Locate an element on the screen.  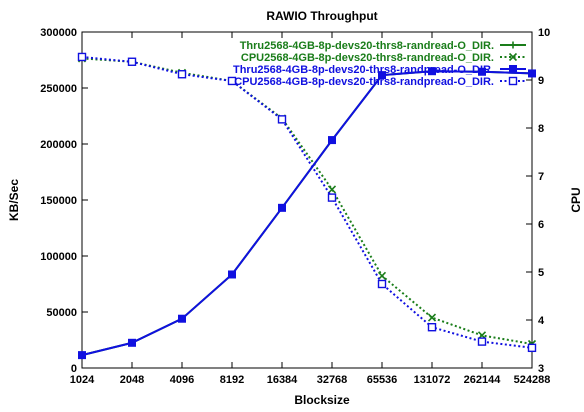
y2-tick-label: 8 is located at coordinates (541, 129).